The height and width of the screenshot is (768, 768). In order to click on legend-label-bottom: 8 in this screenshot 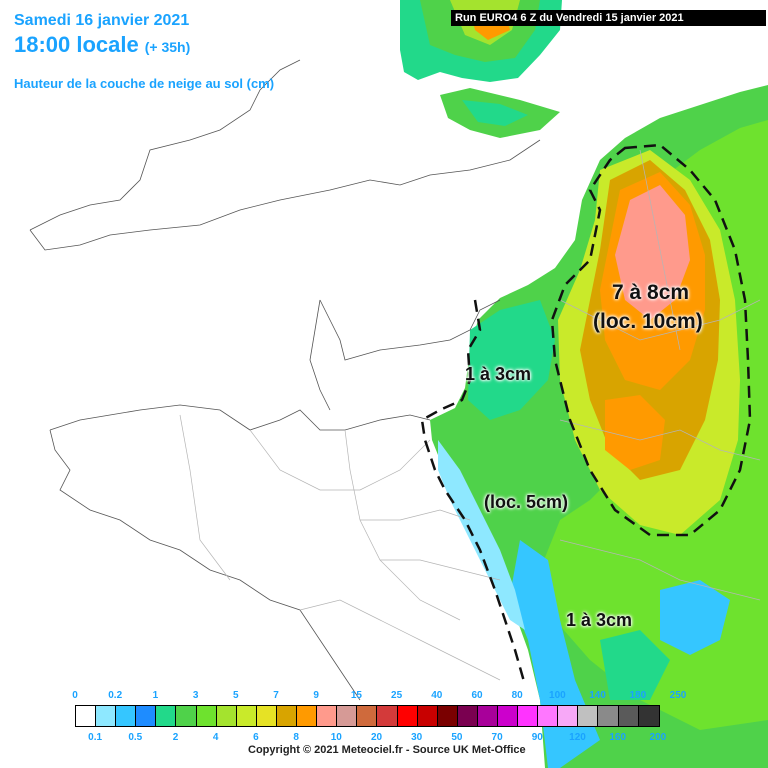, I will do `click(296, 737)`.